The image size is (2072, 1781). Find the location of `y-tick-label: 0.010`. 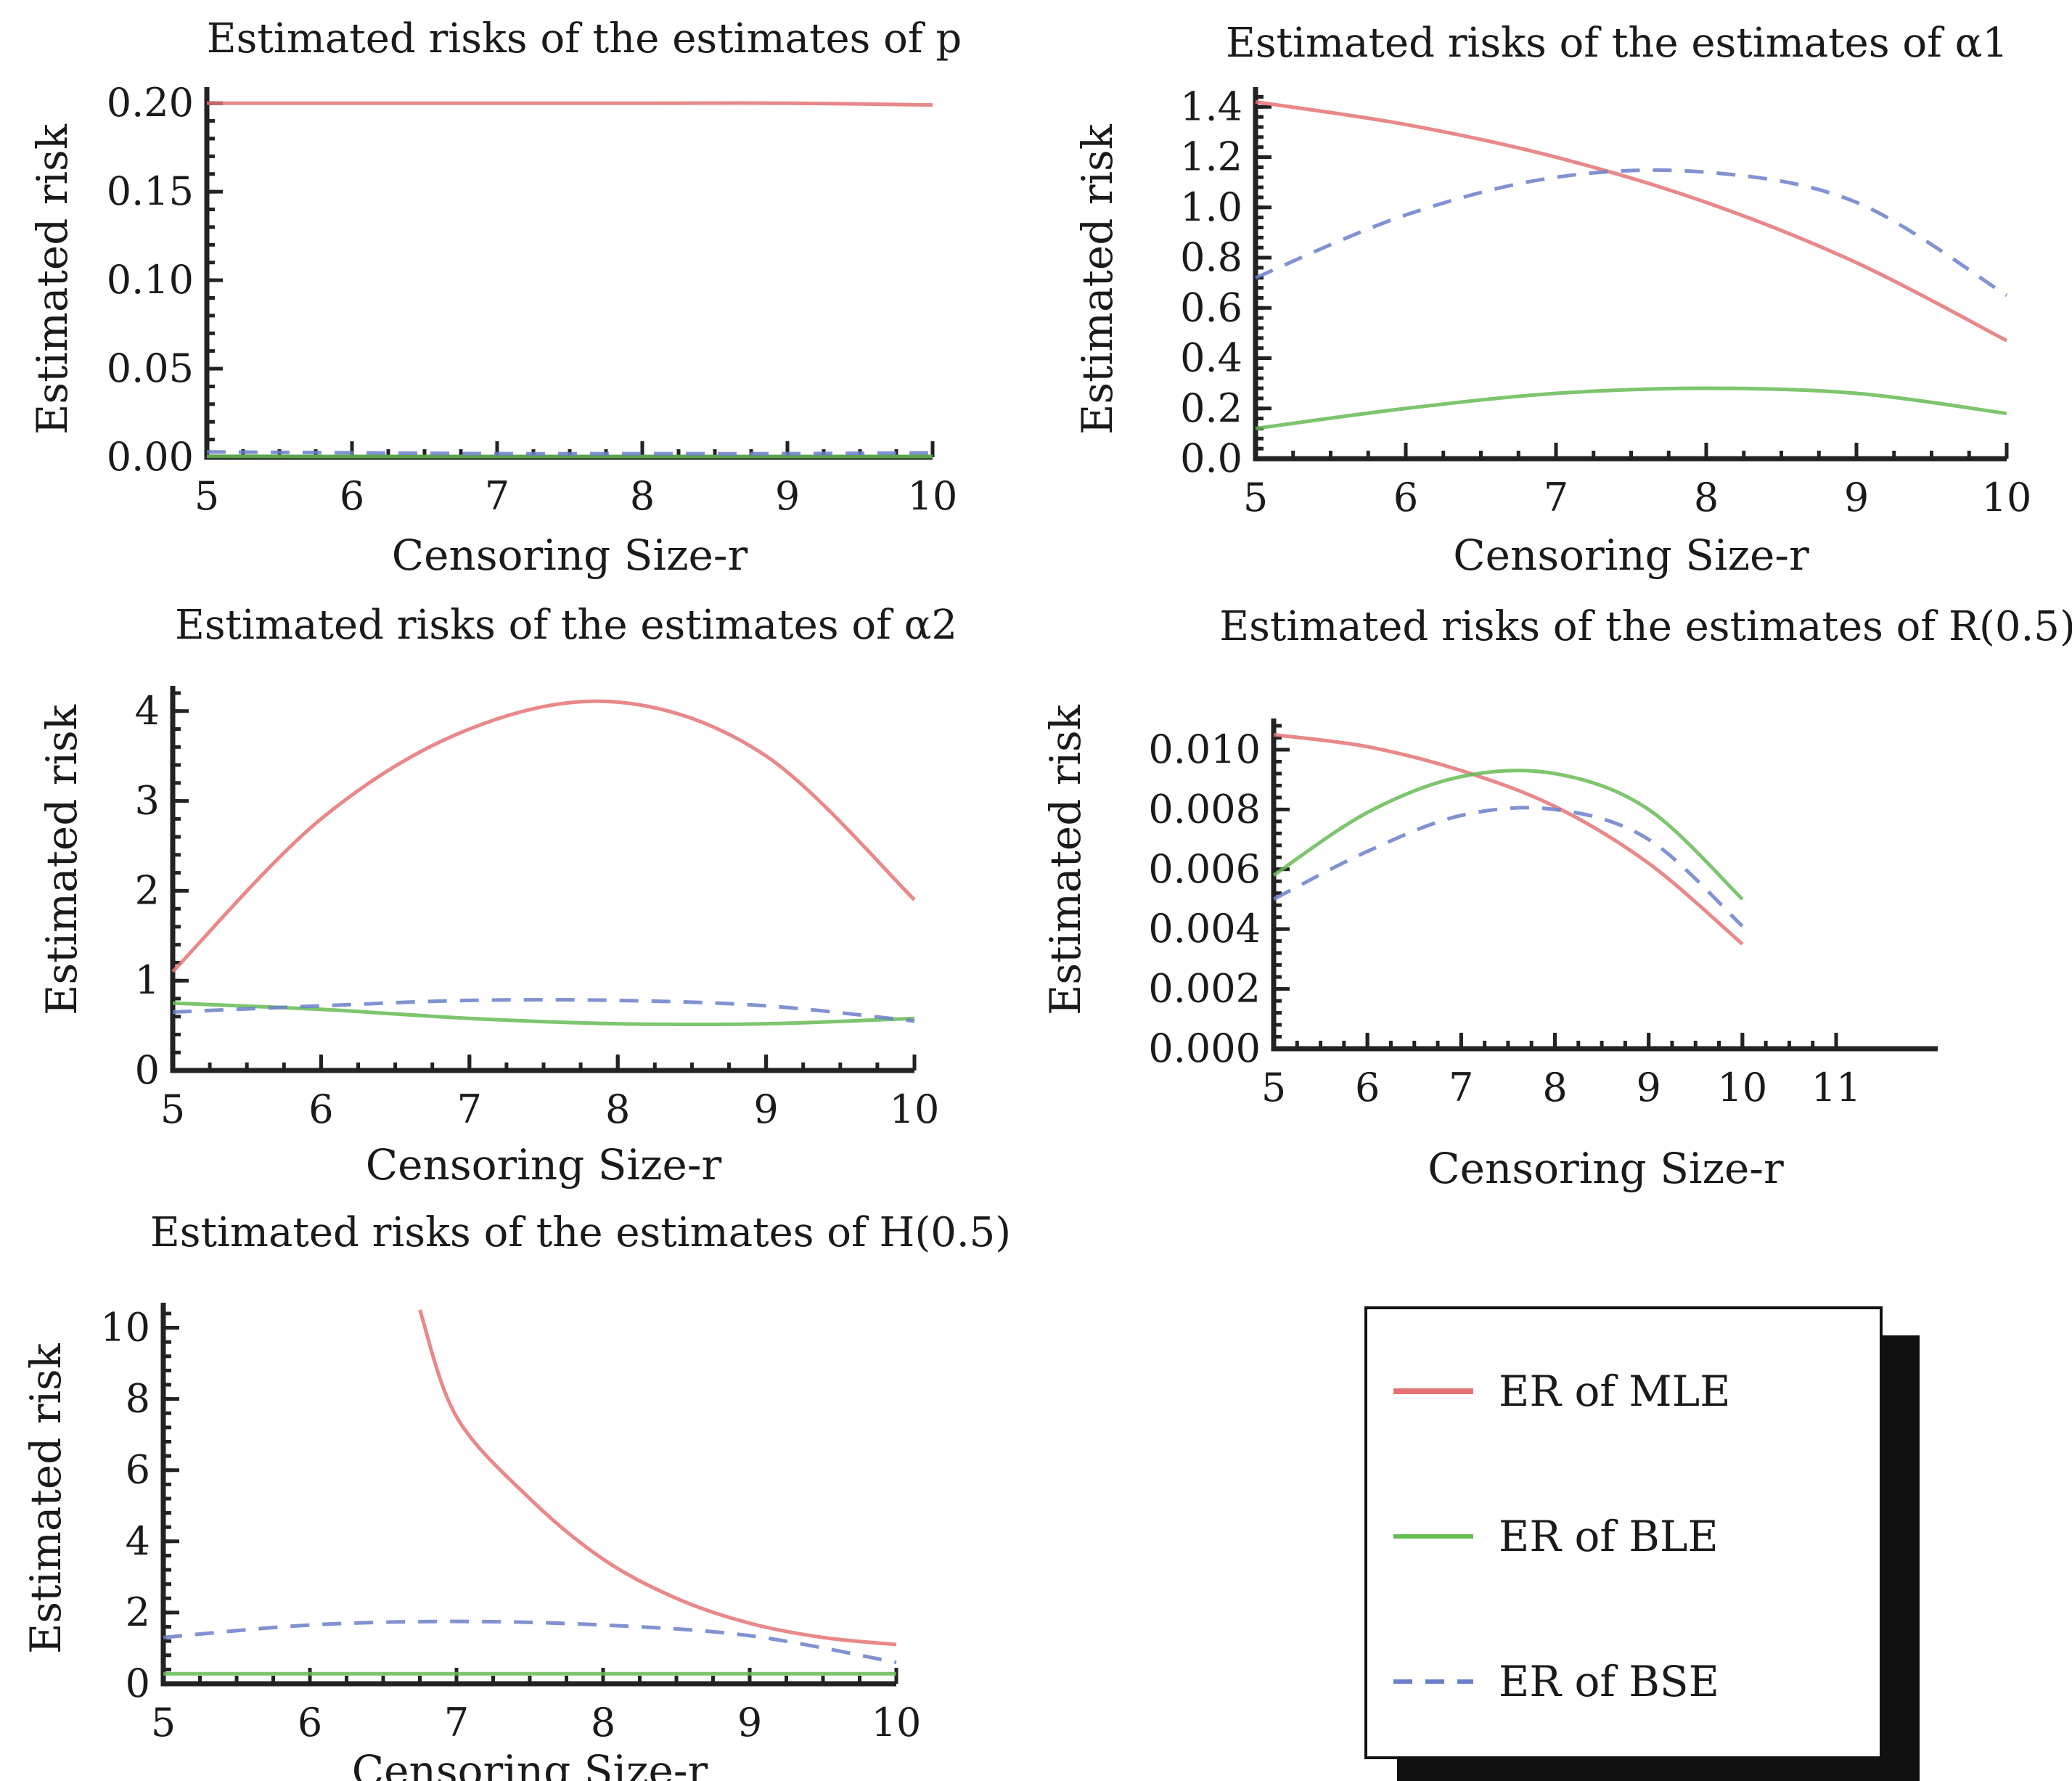

y-tick-label: 0.010 is located at coordinates (1204, 749).